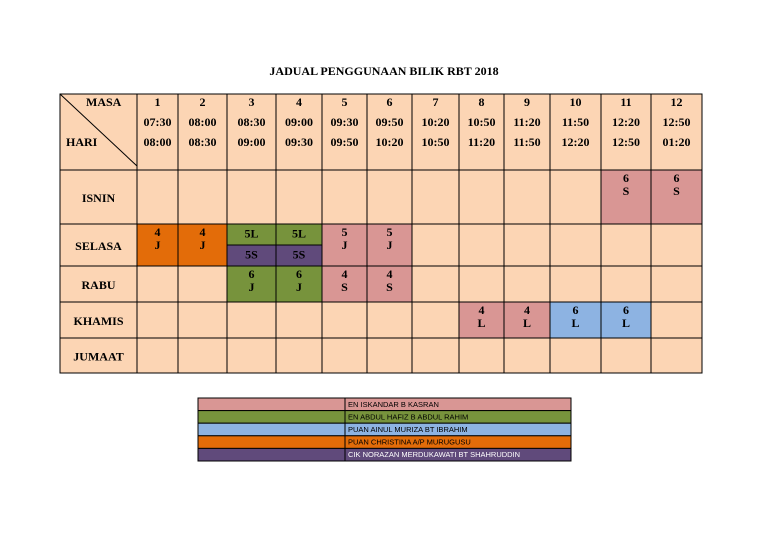  I want to click on period-start: 09:30, so click(345, 122).